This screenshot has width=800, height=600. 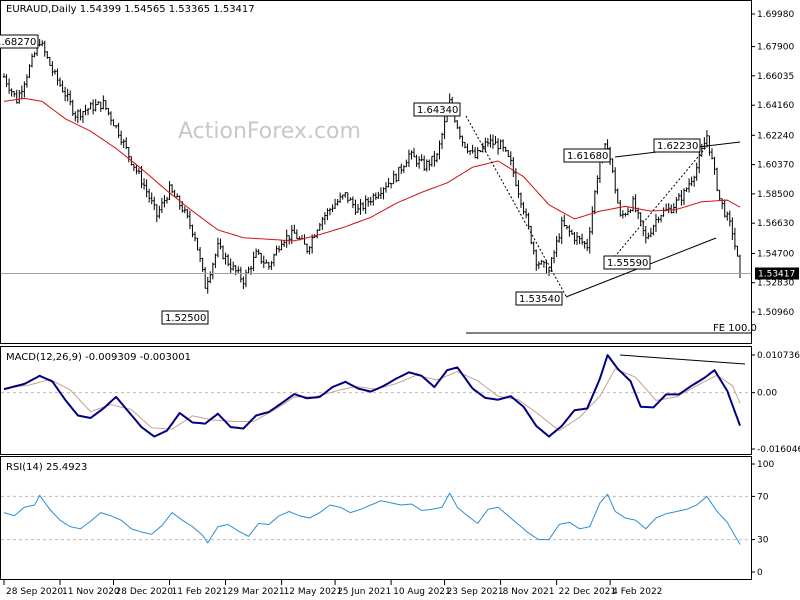 I want to click on price-tick-label: 1.66035, so click(x=775, y=77).